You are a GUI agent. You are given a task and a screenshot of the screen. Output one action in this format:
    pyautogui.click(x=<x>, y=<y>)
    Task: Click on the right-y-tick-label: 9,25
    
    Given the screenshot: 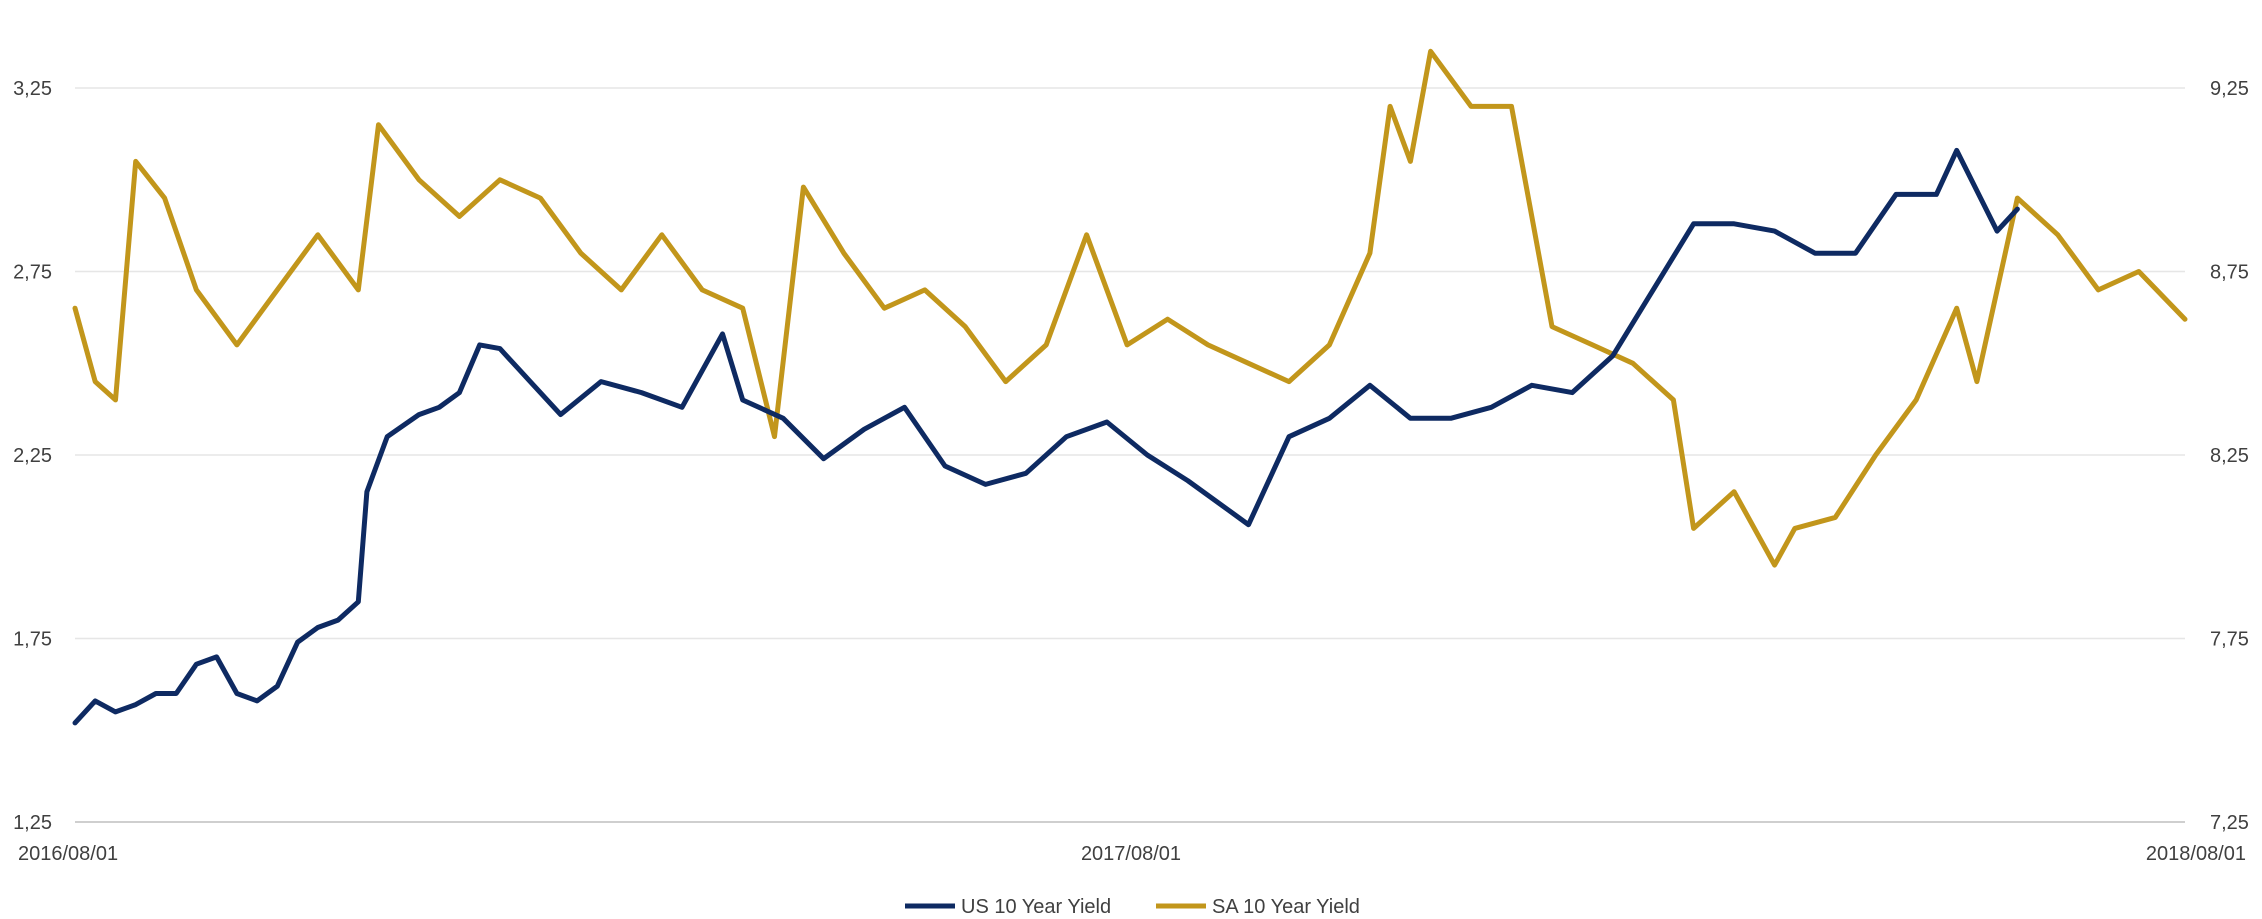 What is the action you would take?
    pyautogui.click(x=2229, y=89)
    